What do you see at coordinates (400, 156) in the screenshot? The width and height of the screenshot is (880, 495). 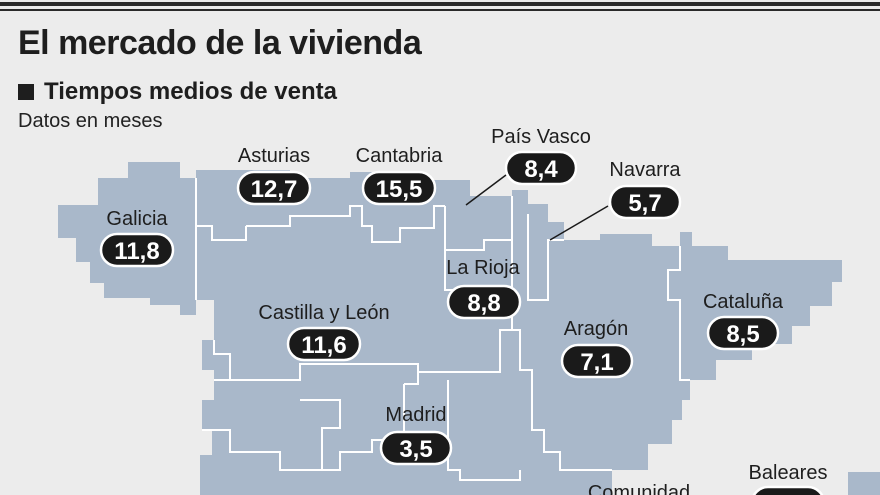 I see `region-name-cantabria: Cantabria` at bounding box center [400, 156].